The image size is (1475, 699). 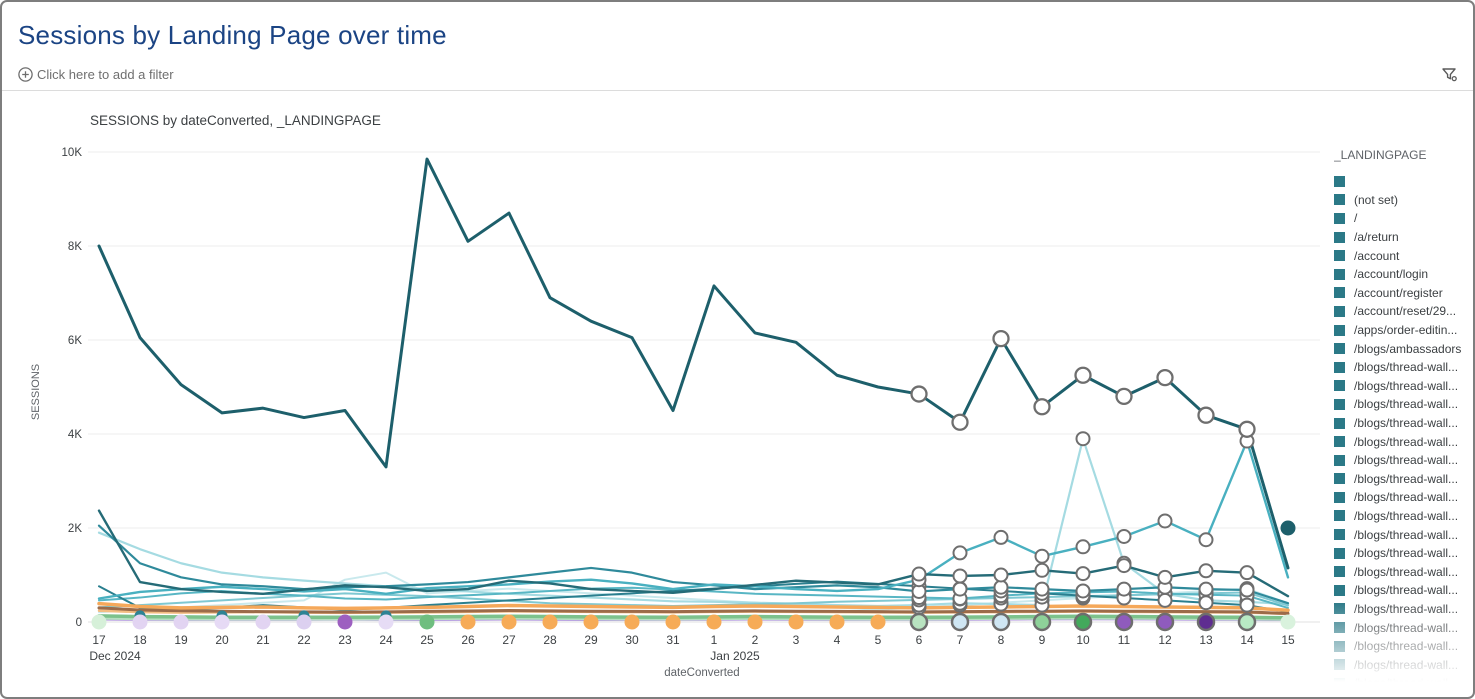 I want to click on add-filter-label: Click here to add a filter, so click(x=105, y=74).